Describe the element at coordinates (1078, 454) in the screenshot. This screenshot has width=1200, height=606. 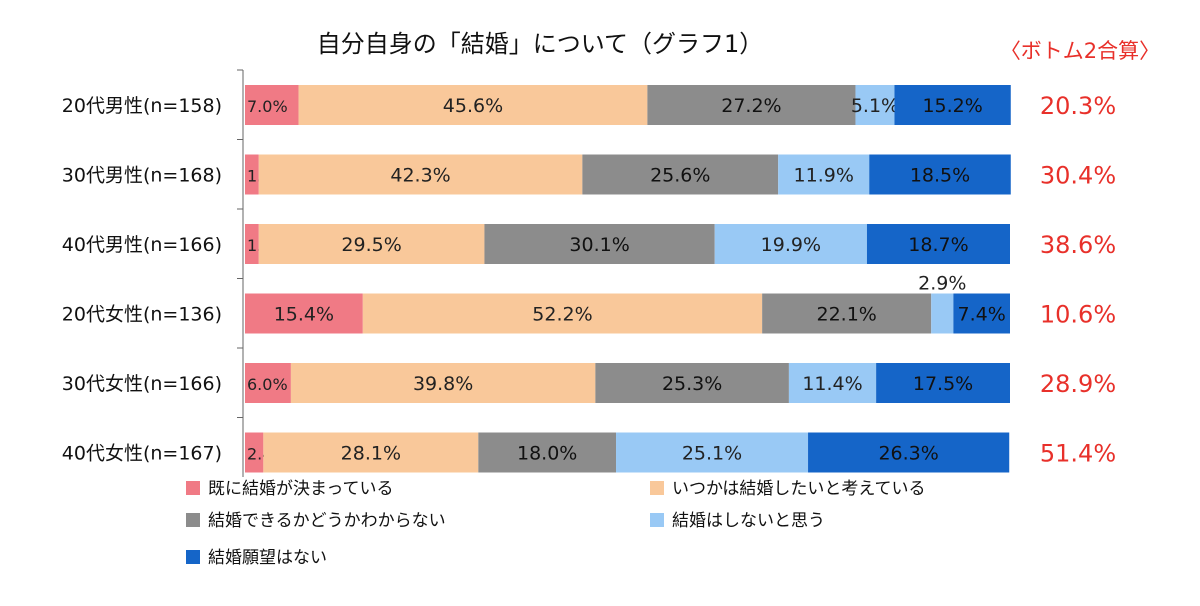
I see `bottom2-total: 51.4%` at that location.